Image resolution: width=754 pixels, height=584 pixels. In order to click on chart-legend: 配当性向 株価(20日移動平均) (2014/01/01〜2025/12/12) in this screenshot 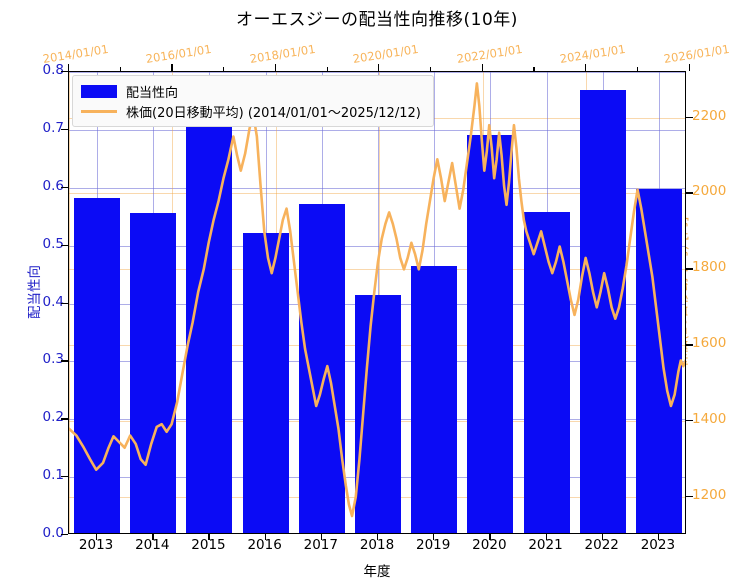, I will do `click(253, 101)`.